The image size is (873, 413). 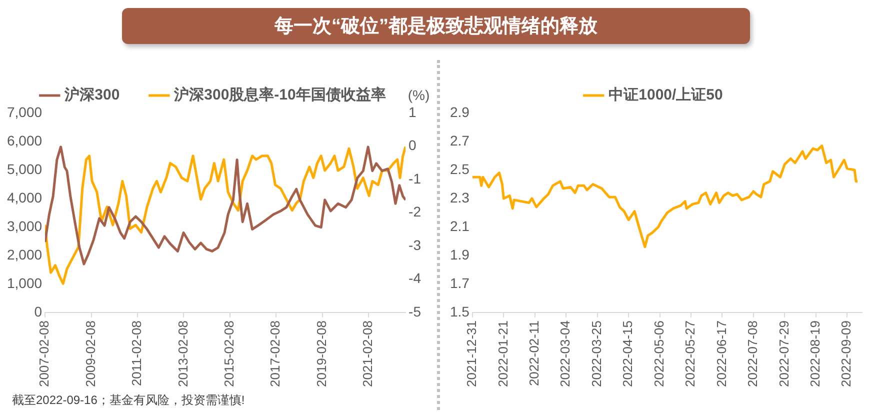 What do you see at coordinates (460, 112) in the screenshot?
I see `y-tick-label: 2.9` at bounding box center [460, 112].